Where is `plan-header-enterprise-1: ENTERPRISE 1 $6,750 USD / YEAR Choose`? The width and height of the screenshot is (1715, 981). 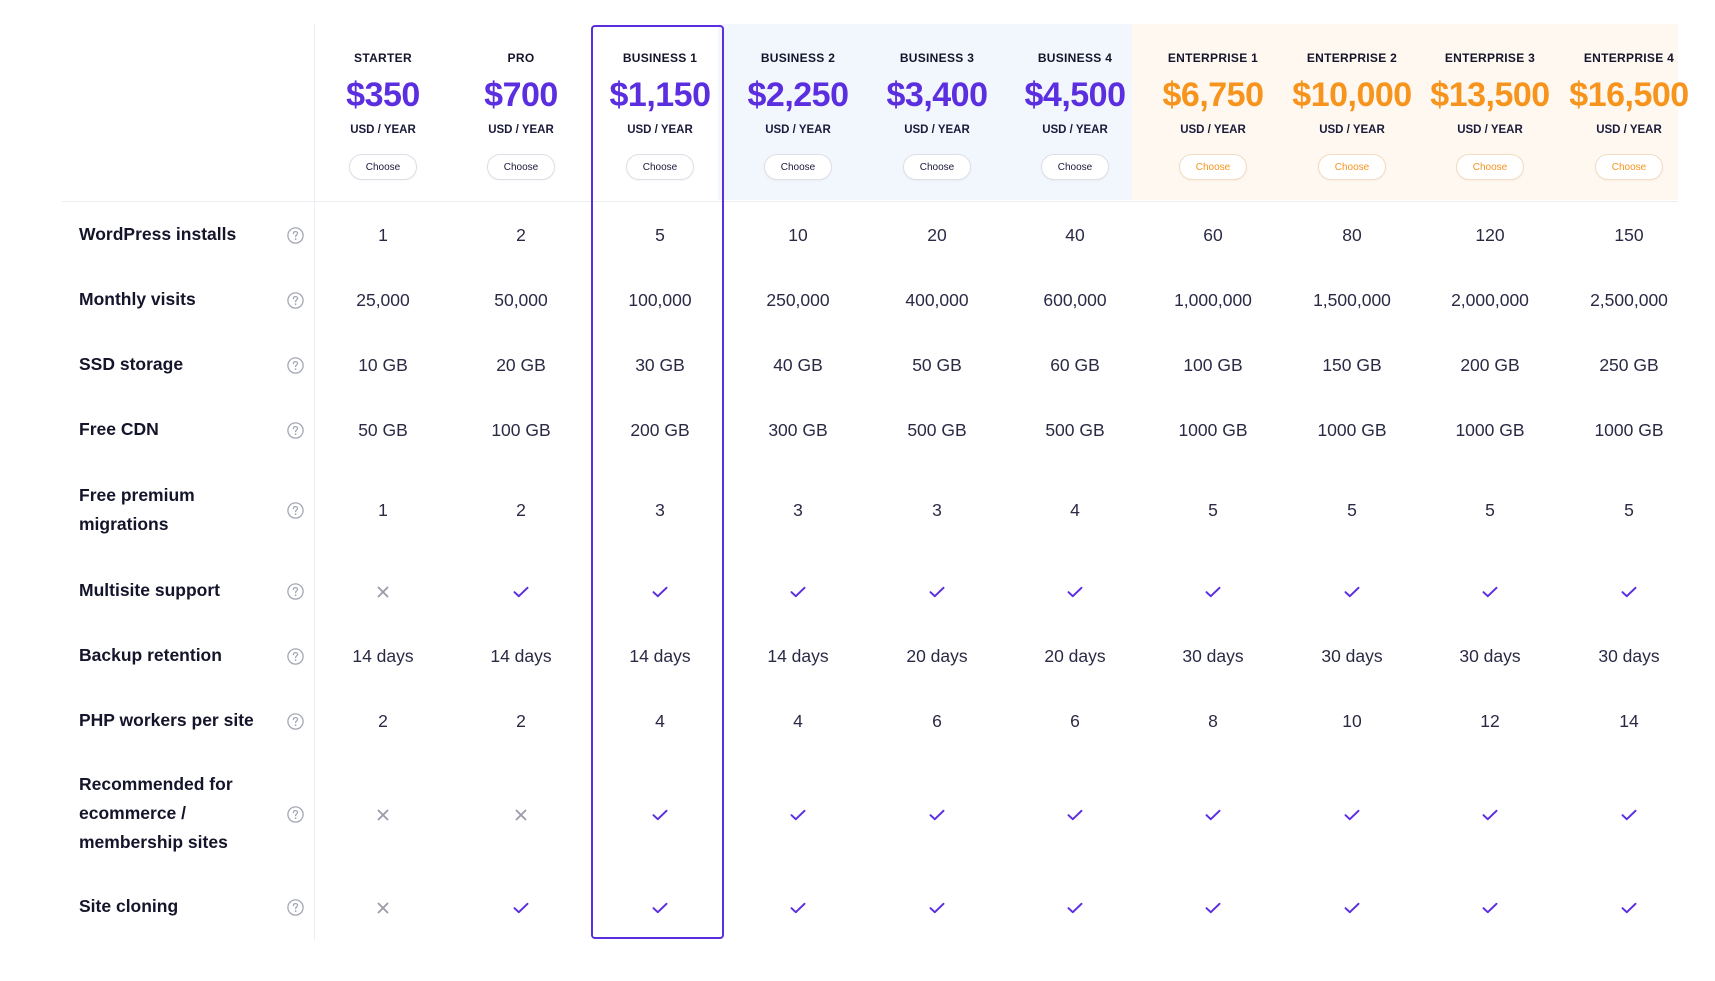 plan-header-enterprise-1: ENTERPRISE 1 $6,750 USD / YEAR Choose is located at coordinates (1213, 112).